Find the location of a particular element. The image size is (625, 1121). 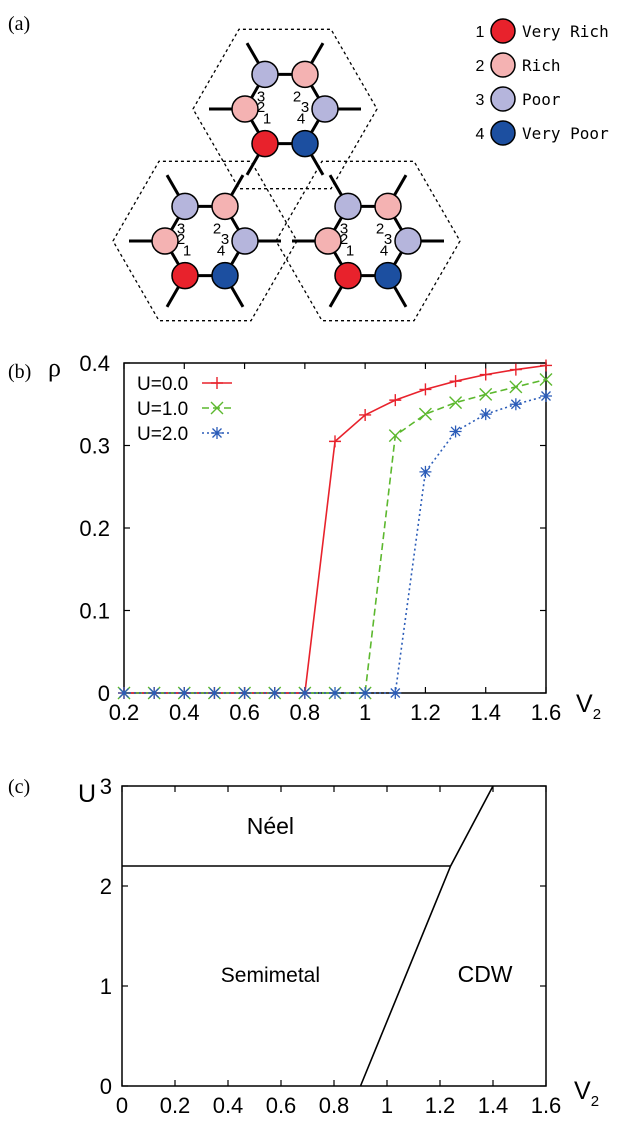

x-tick-label: 0.6 is located at coordinates (281, 1105).